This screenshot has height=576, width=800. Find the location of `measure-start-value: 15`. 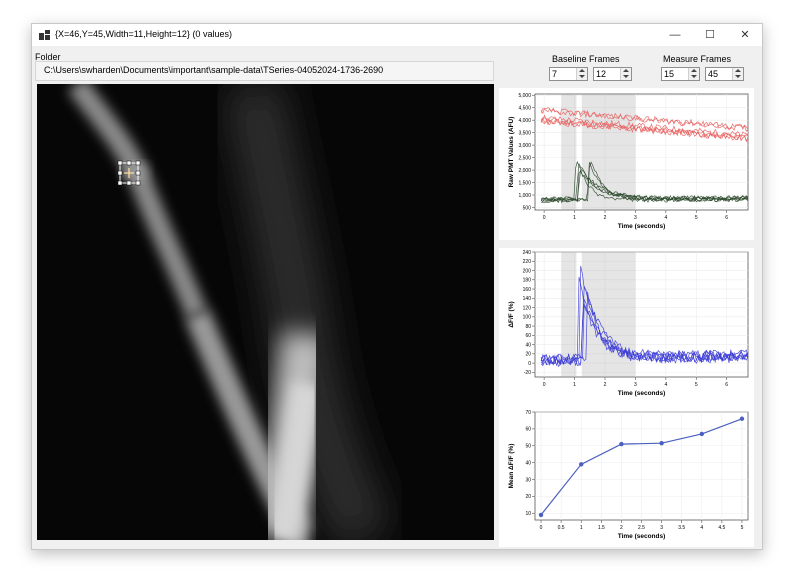

measure-start-value: 15 is located at coordinates (669, 74).